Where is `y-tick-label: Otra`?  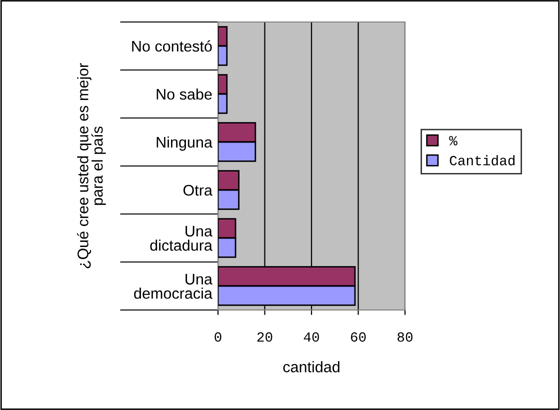 y-tick-label: Otra is located at coordinates (197, 190).